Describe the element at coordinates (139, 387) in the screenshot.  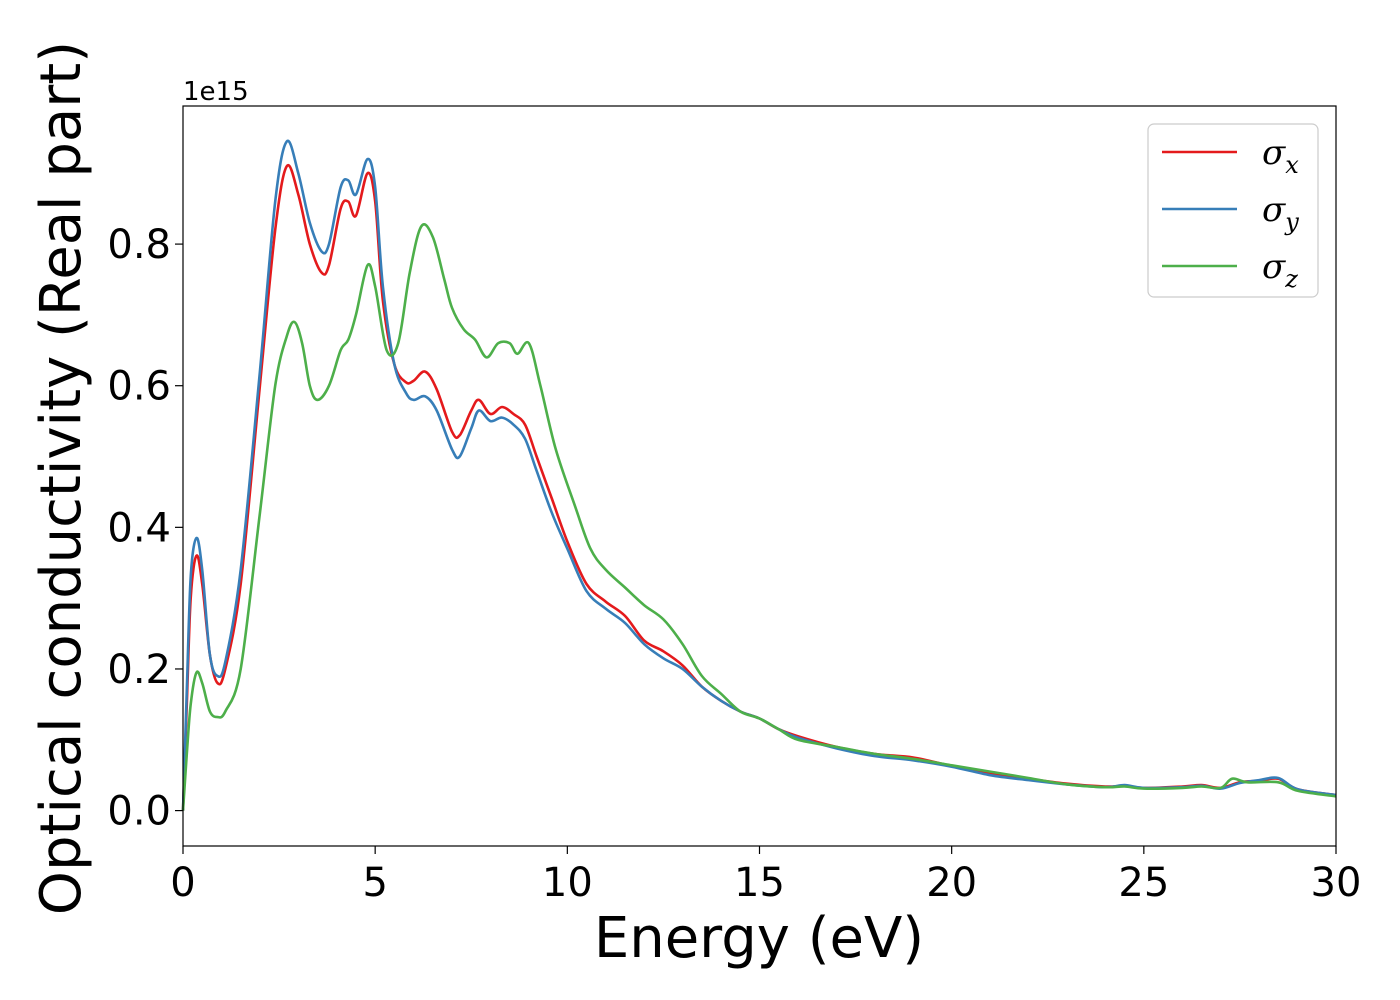
I see `y-tick-label: 0.6` at that location.